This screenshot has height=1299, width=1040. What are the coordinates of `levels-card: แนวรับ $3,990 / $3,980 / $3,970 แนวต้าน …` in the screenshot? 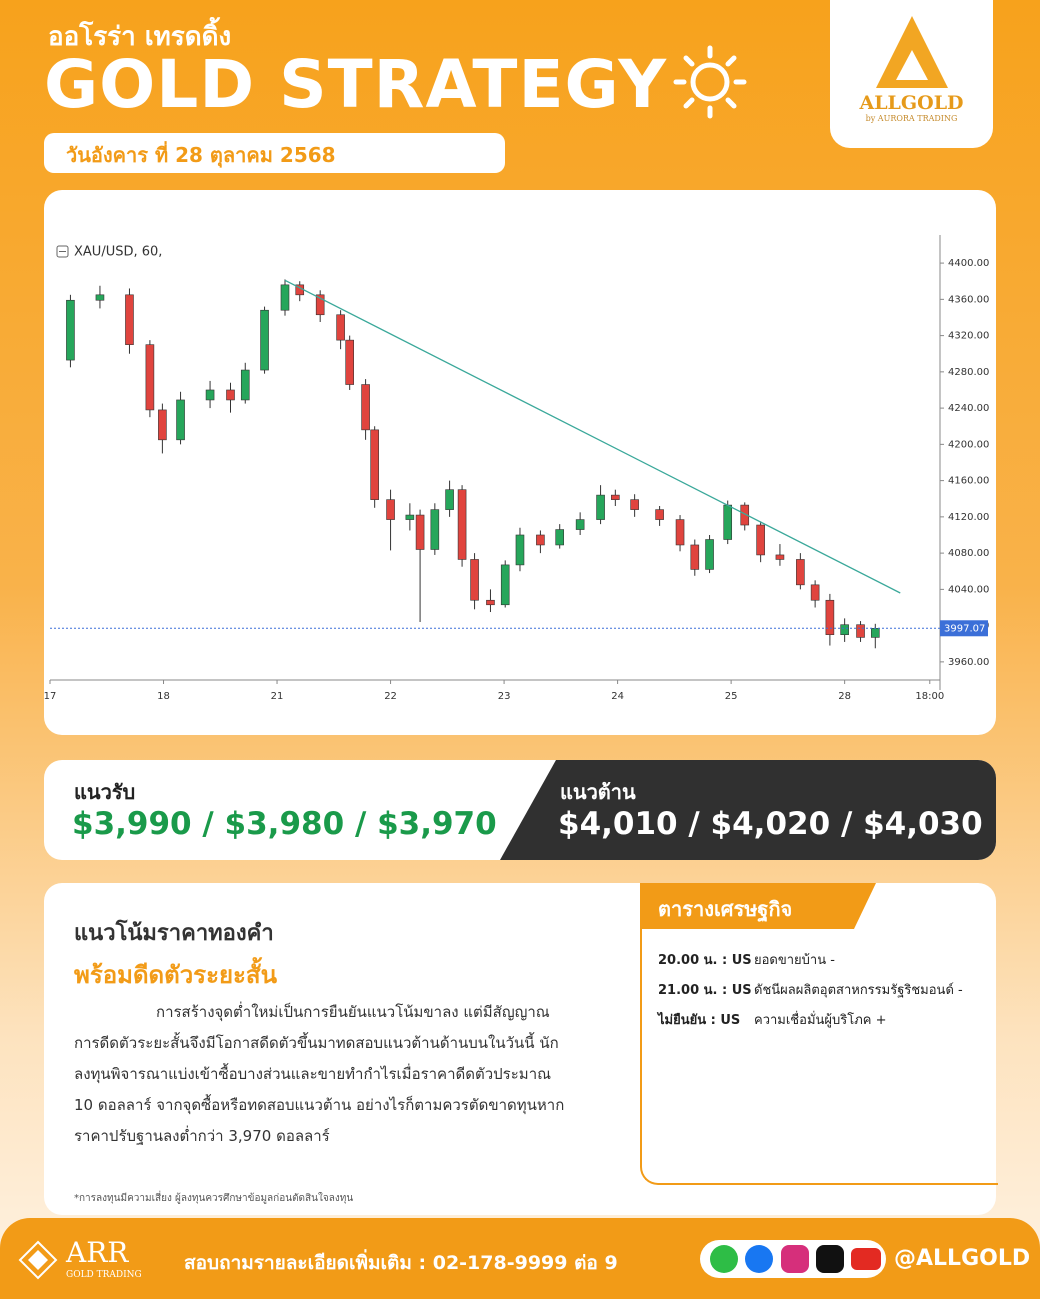 It's located at (520, 810).